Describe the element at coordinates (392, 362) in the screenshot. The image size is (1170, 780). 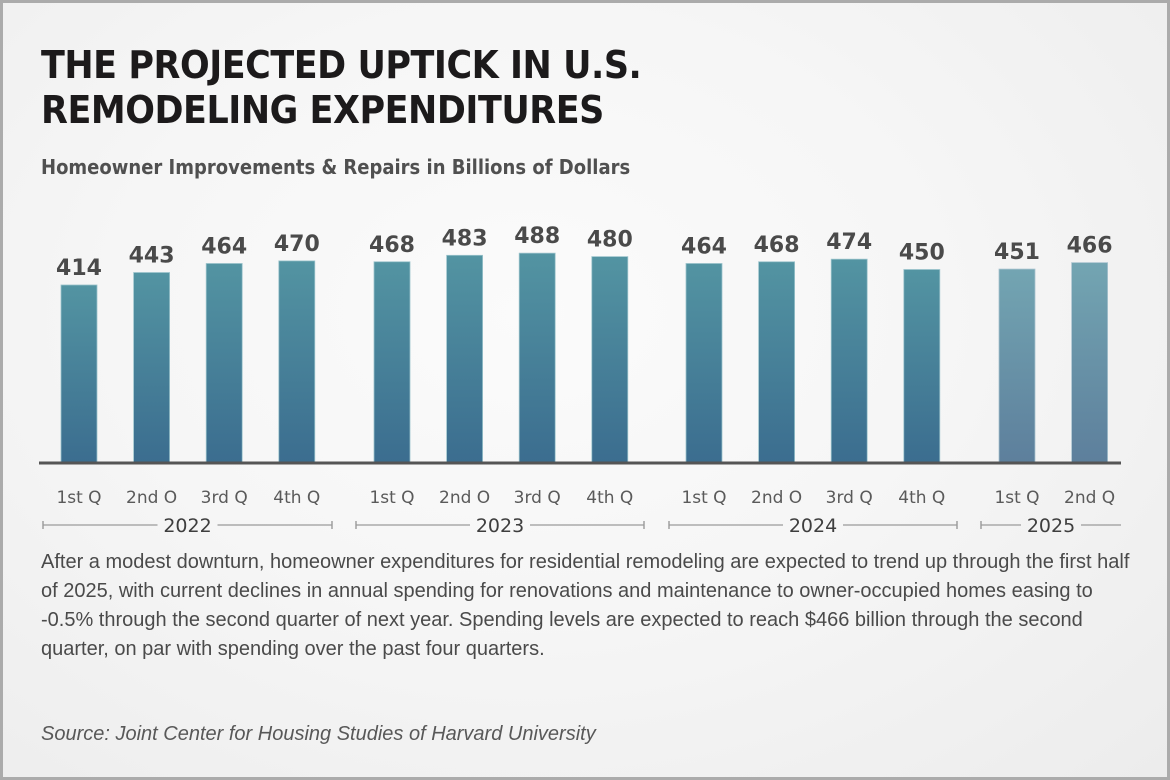
I see `bar-2023-q1` at that location.